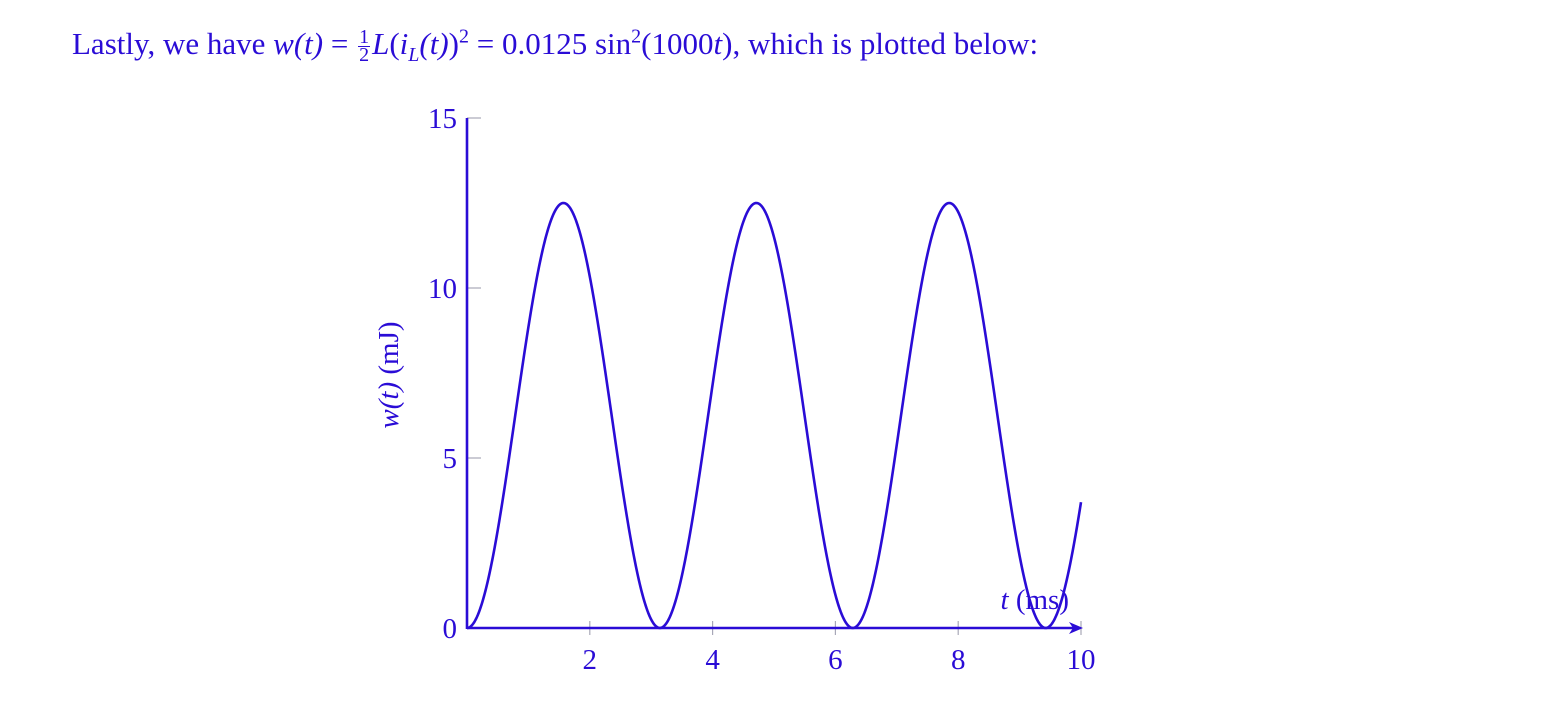 This screenshot has width=1542, height=725. What do you see at coordinates (364, 55) in the screenshot?
I see `fraction-denominator: 2` at bounding box center [364, 55].